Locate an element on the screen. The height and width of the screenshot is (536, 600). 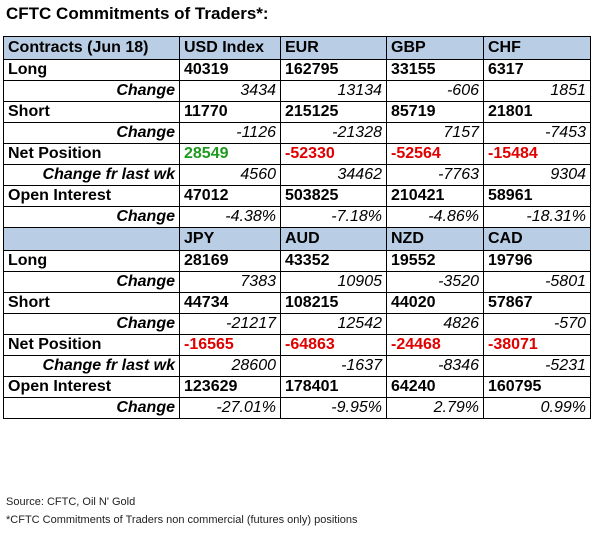
table-cell: -606 is located at coordinates (435, 91).